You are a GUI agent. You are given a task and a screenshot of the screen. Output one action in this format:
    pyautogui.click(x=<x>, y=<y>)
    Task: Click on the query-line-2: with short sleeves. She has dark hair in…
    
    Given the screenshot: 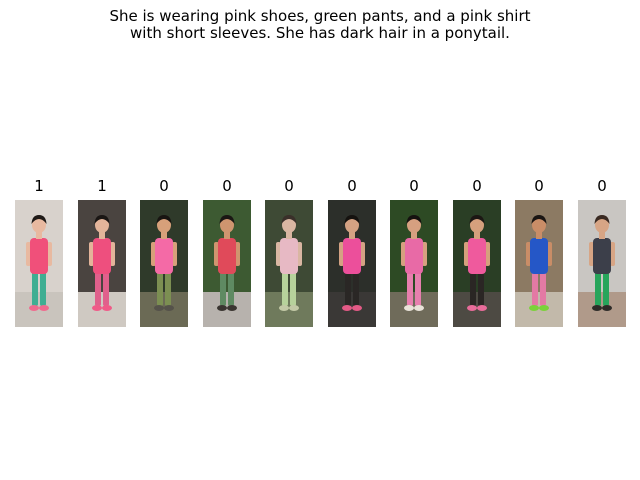 What is the action you would take?
    pyautogui.click(x=320, y=33)
    